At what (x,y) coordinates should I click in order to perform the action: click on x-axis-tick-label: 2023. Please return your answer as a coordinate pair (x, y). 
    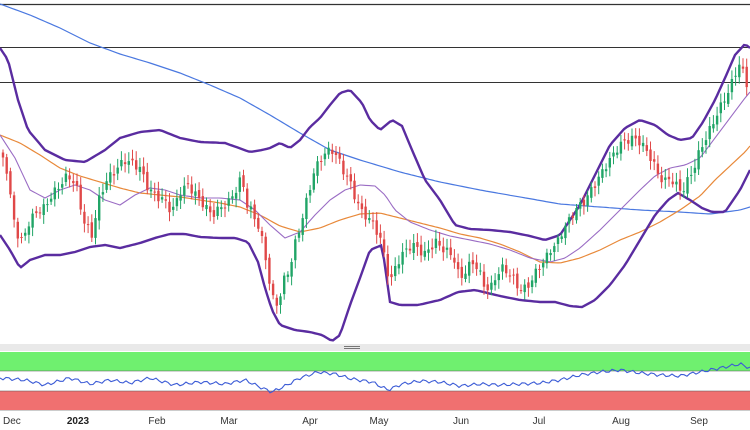
    Looking at the image, I should click on (78, 421).